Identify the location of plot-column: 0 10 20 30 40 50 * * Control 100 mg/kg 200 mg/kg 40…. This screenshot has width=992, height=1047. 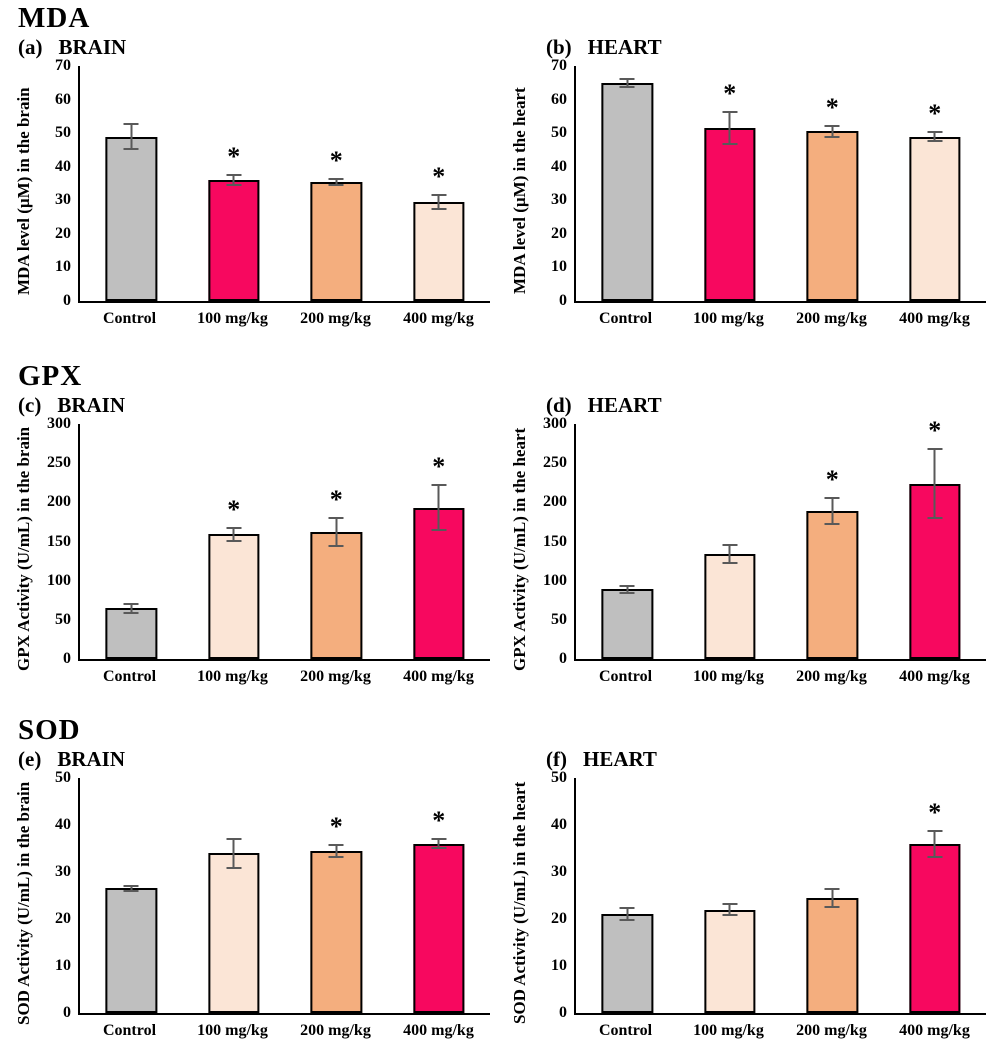
(263, 904).